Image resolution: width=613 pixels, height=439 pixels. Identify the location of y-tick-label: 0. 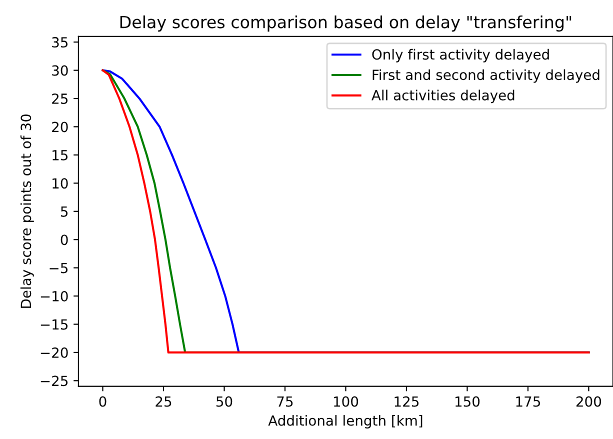
(64, 240).